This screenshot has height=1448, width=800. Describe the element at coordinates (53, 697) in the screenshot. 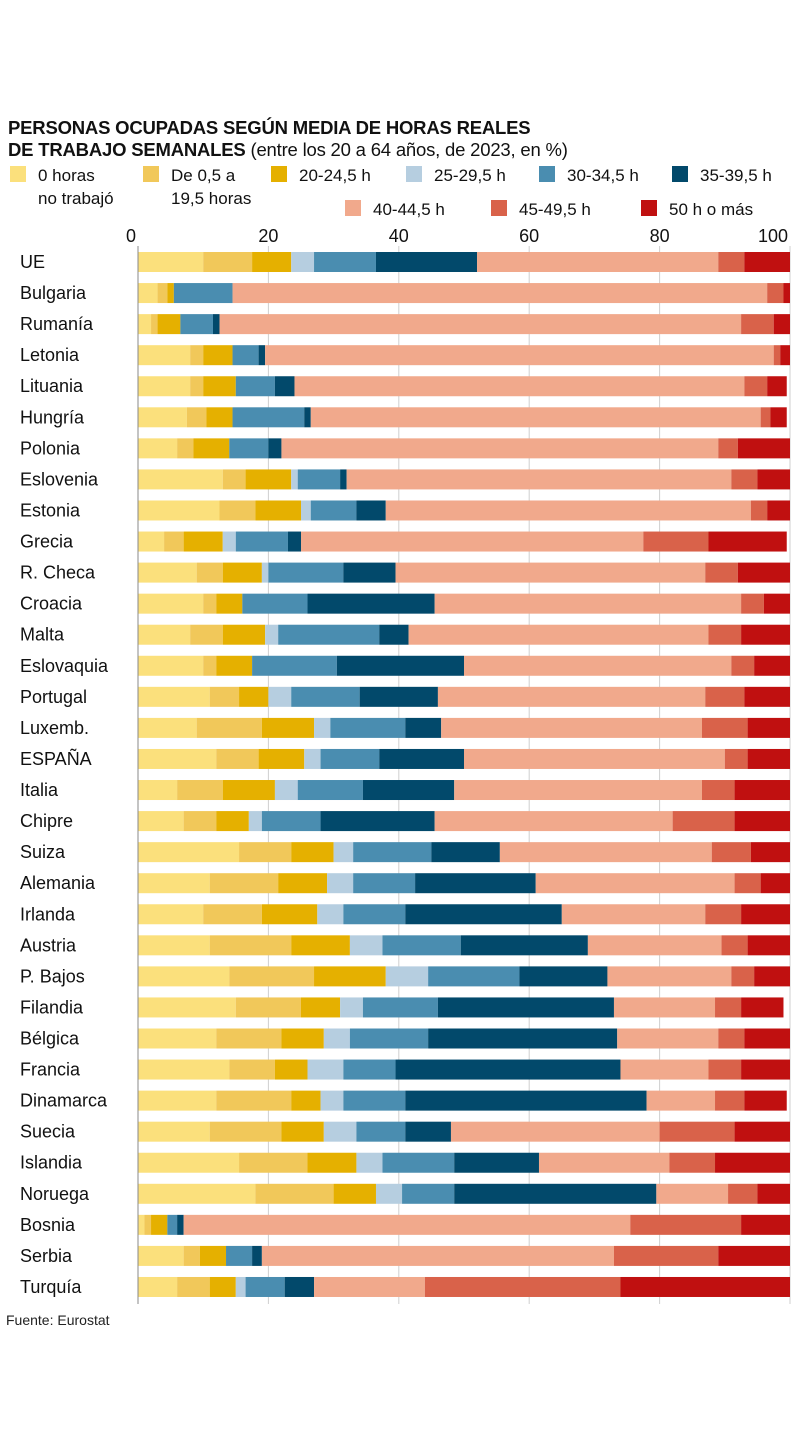

I see `category-label-14: Portugal` at that location.